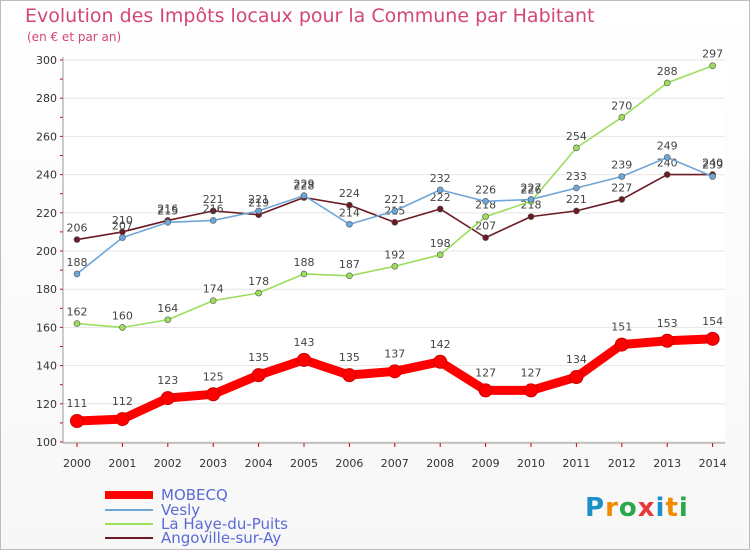 This screenshot has width=750, height=550. What do you see at coordinates (122, 463) in the screenshot?
I see `x-tick-label: 2001` at bounding box center [122, 463].